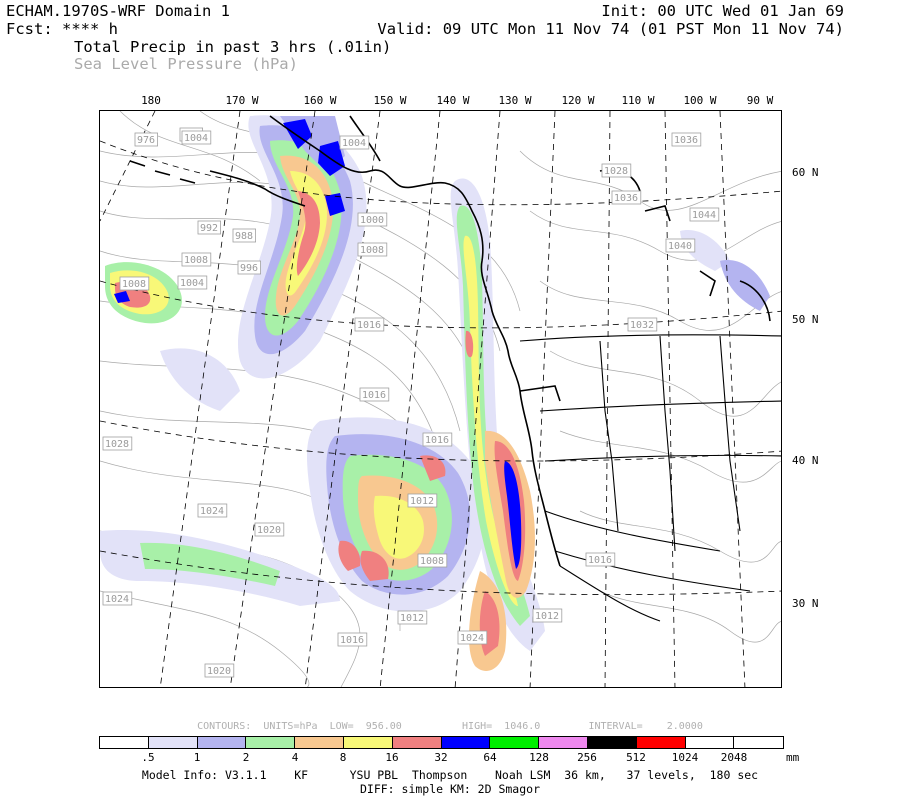 The width and height of the screenshot is (900, 800). What do you see at coordinates (722, 11) in the screenshot?
I see `init-time: Init: 00 UTC Wed 01 Jan 69` at bounding box center [722, 11].